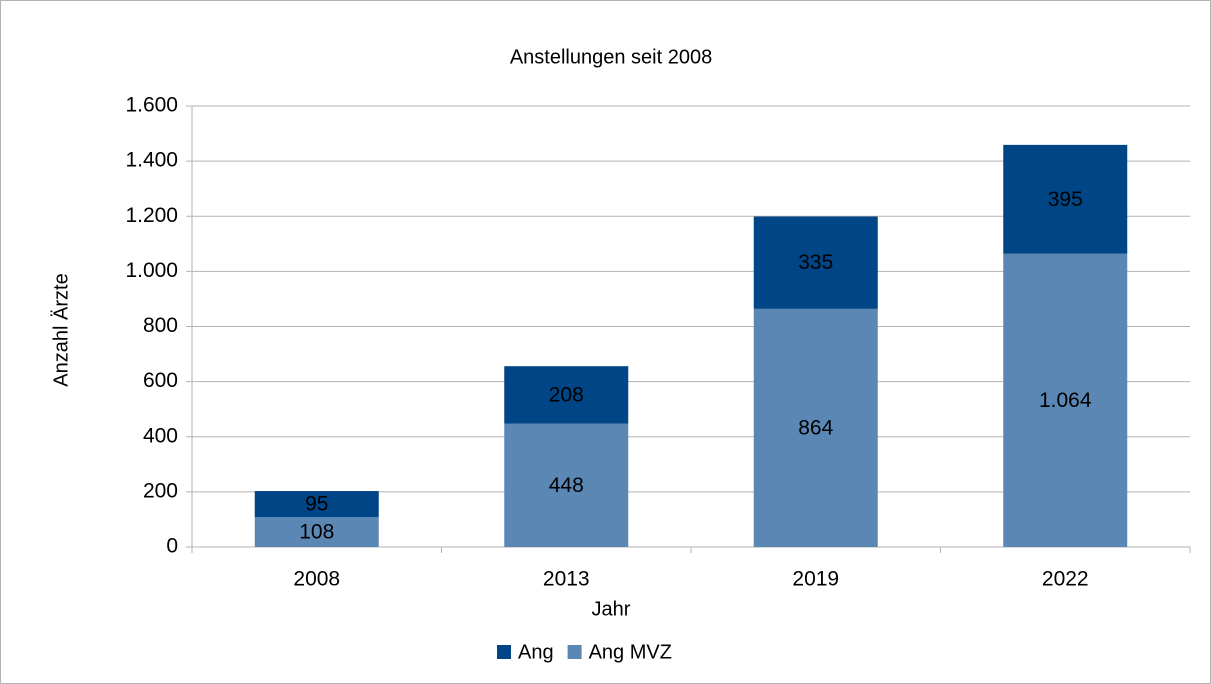 This screenshot has height=684, width=1211. I want to click on y-tick-label: 1.600, so click(151, 105).